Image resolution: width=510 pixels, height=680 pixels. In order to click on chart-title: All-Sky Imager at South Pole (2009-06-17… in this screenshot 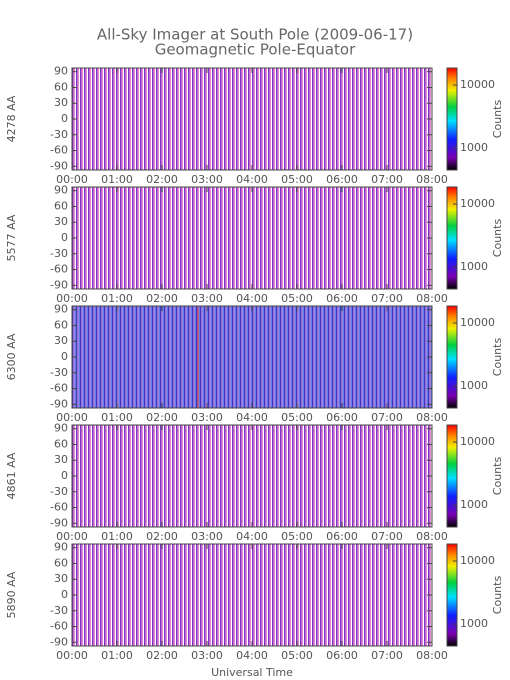, I will do `click(255, 35)`.